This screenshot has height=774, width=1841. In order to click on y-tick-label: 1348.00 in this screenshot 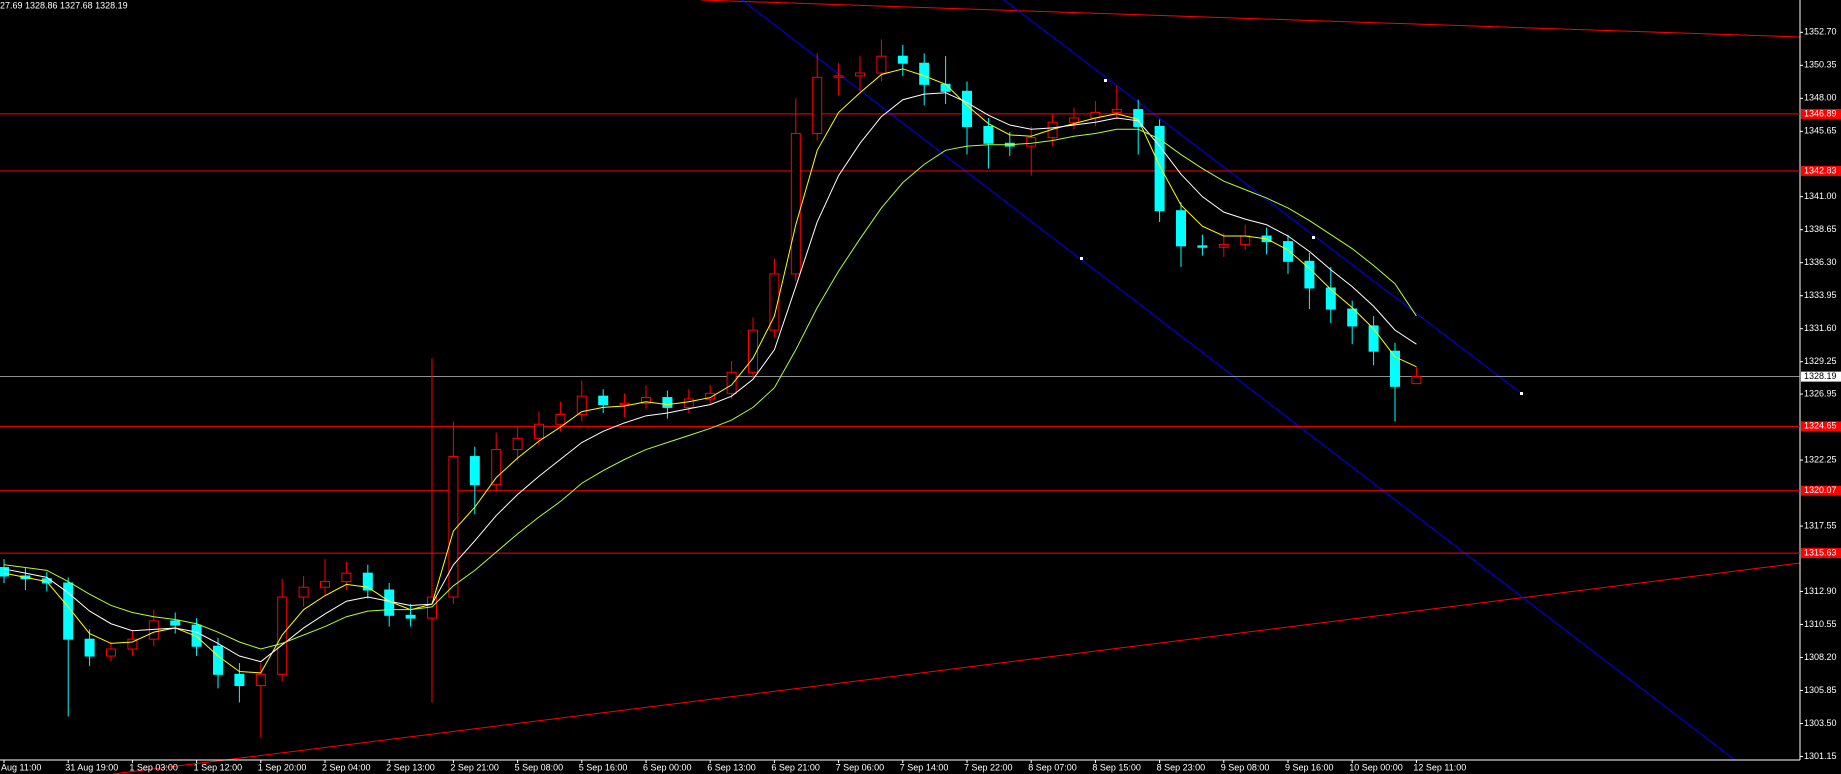, I will do `click(1820, 98)`.